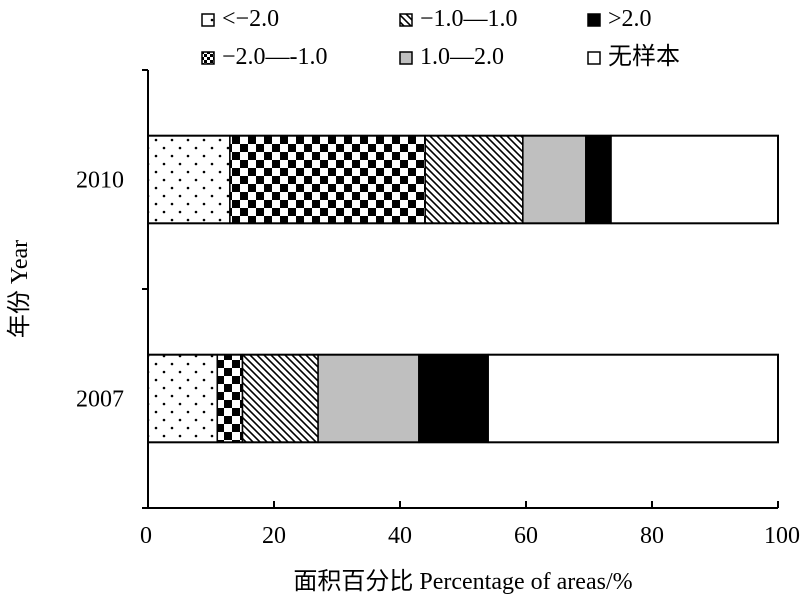  What do you see at coordinates (782, 536) in the screenshot?
I see `x-tick-label: 100` at bounding box center [782, 536].